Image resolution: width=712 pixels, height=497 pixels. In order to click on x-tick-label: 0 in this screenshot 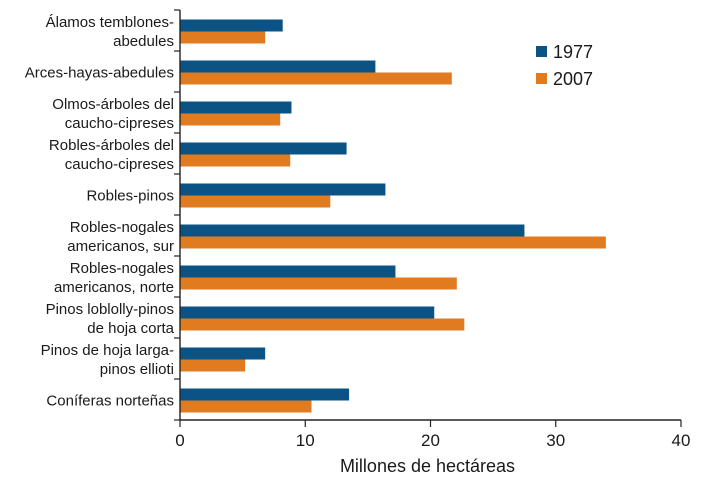, I will do `click(179, 440)`.